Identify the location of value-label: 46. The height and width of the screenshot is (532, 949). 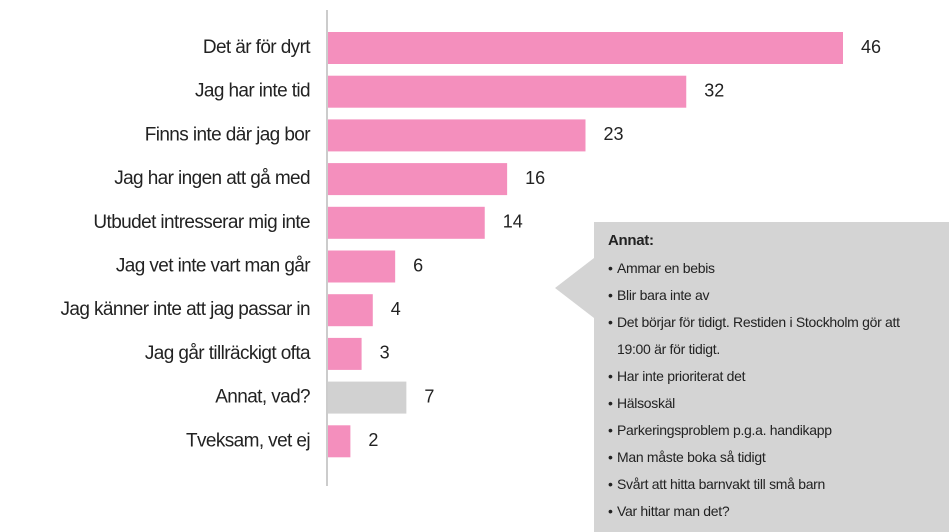
(871, 47).